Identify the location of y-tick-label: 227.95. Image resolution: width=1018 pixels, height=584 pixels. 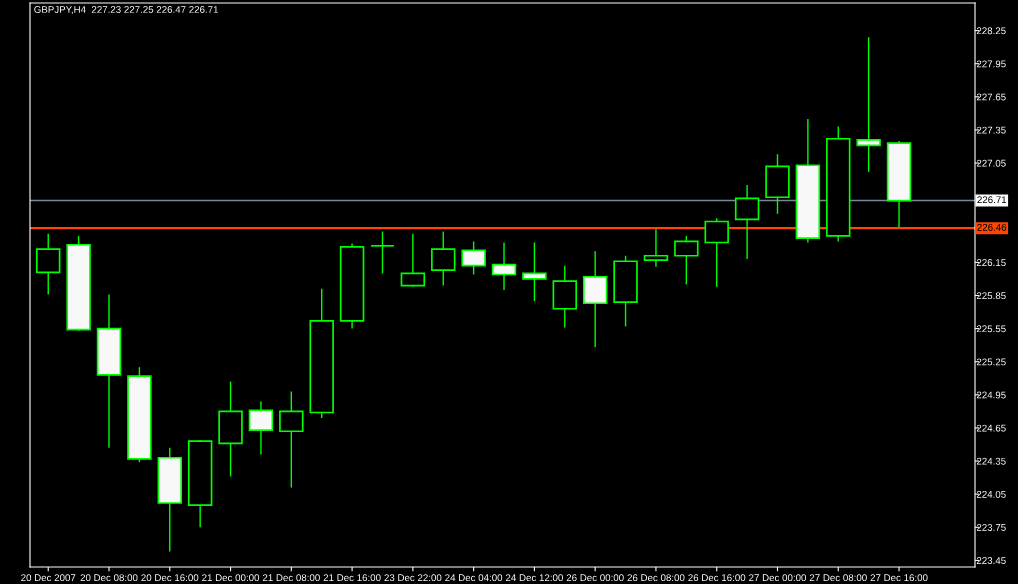
(991, 64).